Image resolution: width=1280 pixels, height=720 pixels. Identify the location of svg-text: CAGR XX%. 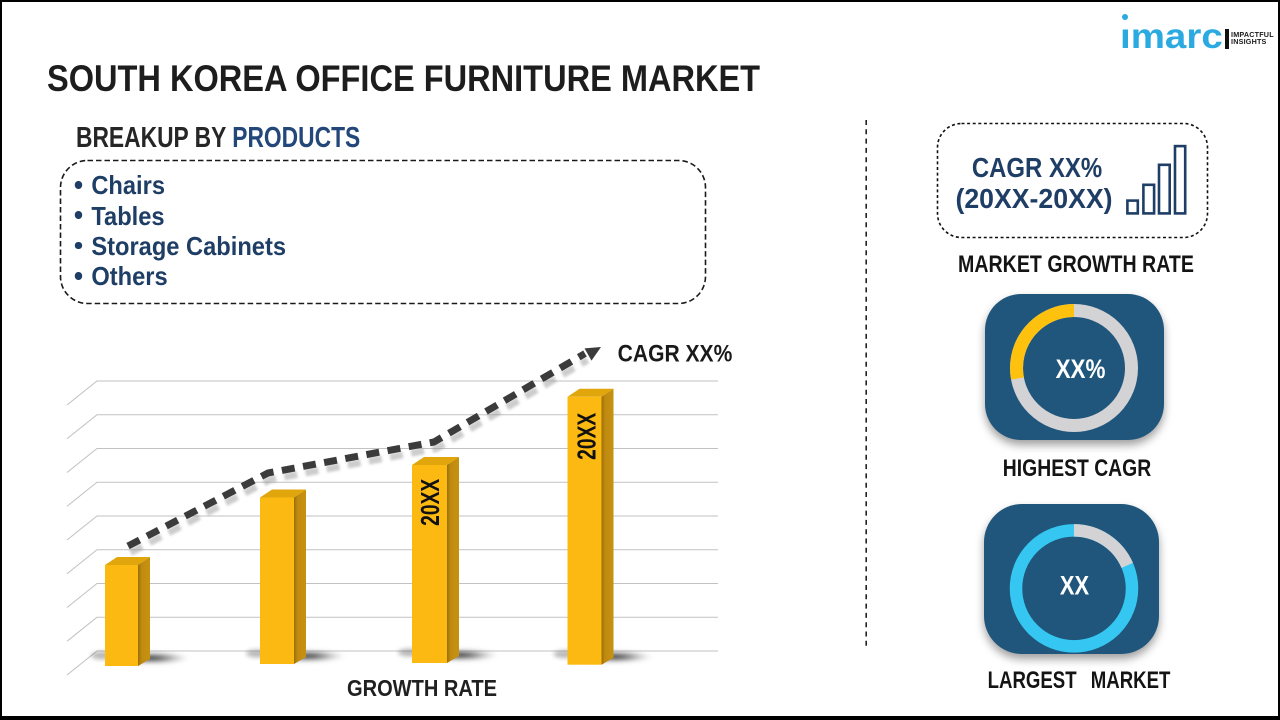
(675, 353).